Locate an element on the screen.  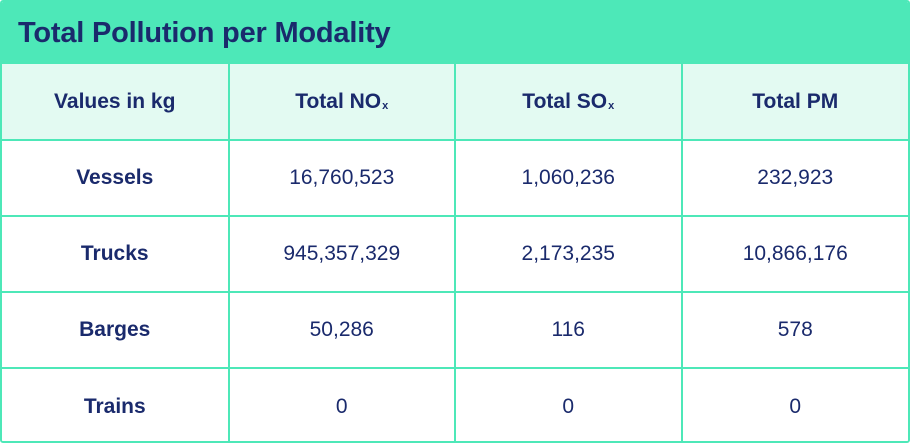
header-label: Total NO is located at coordinates (338, 101).